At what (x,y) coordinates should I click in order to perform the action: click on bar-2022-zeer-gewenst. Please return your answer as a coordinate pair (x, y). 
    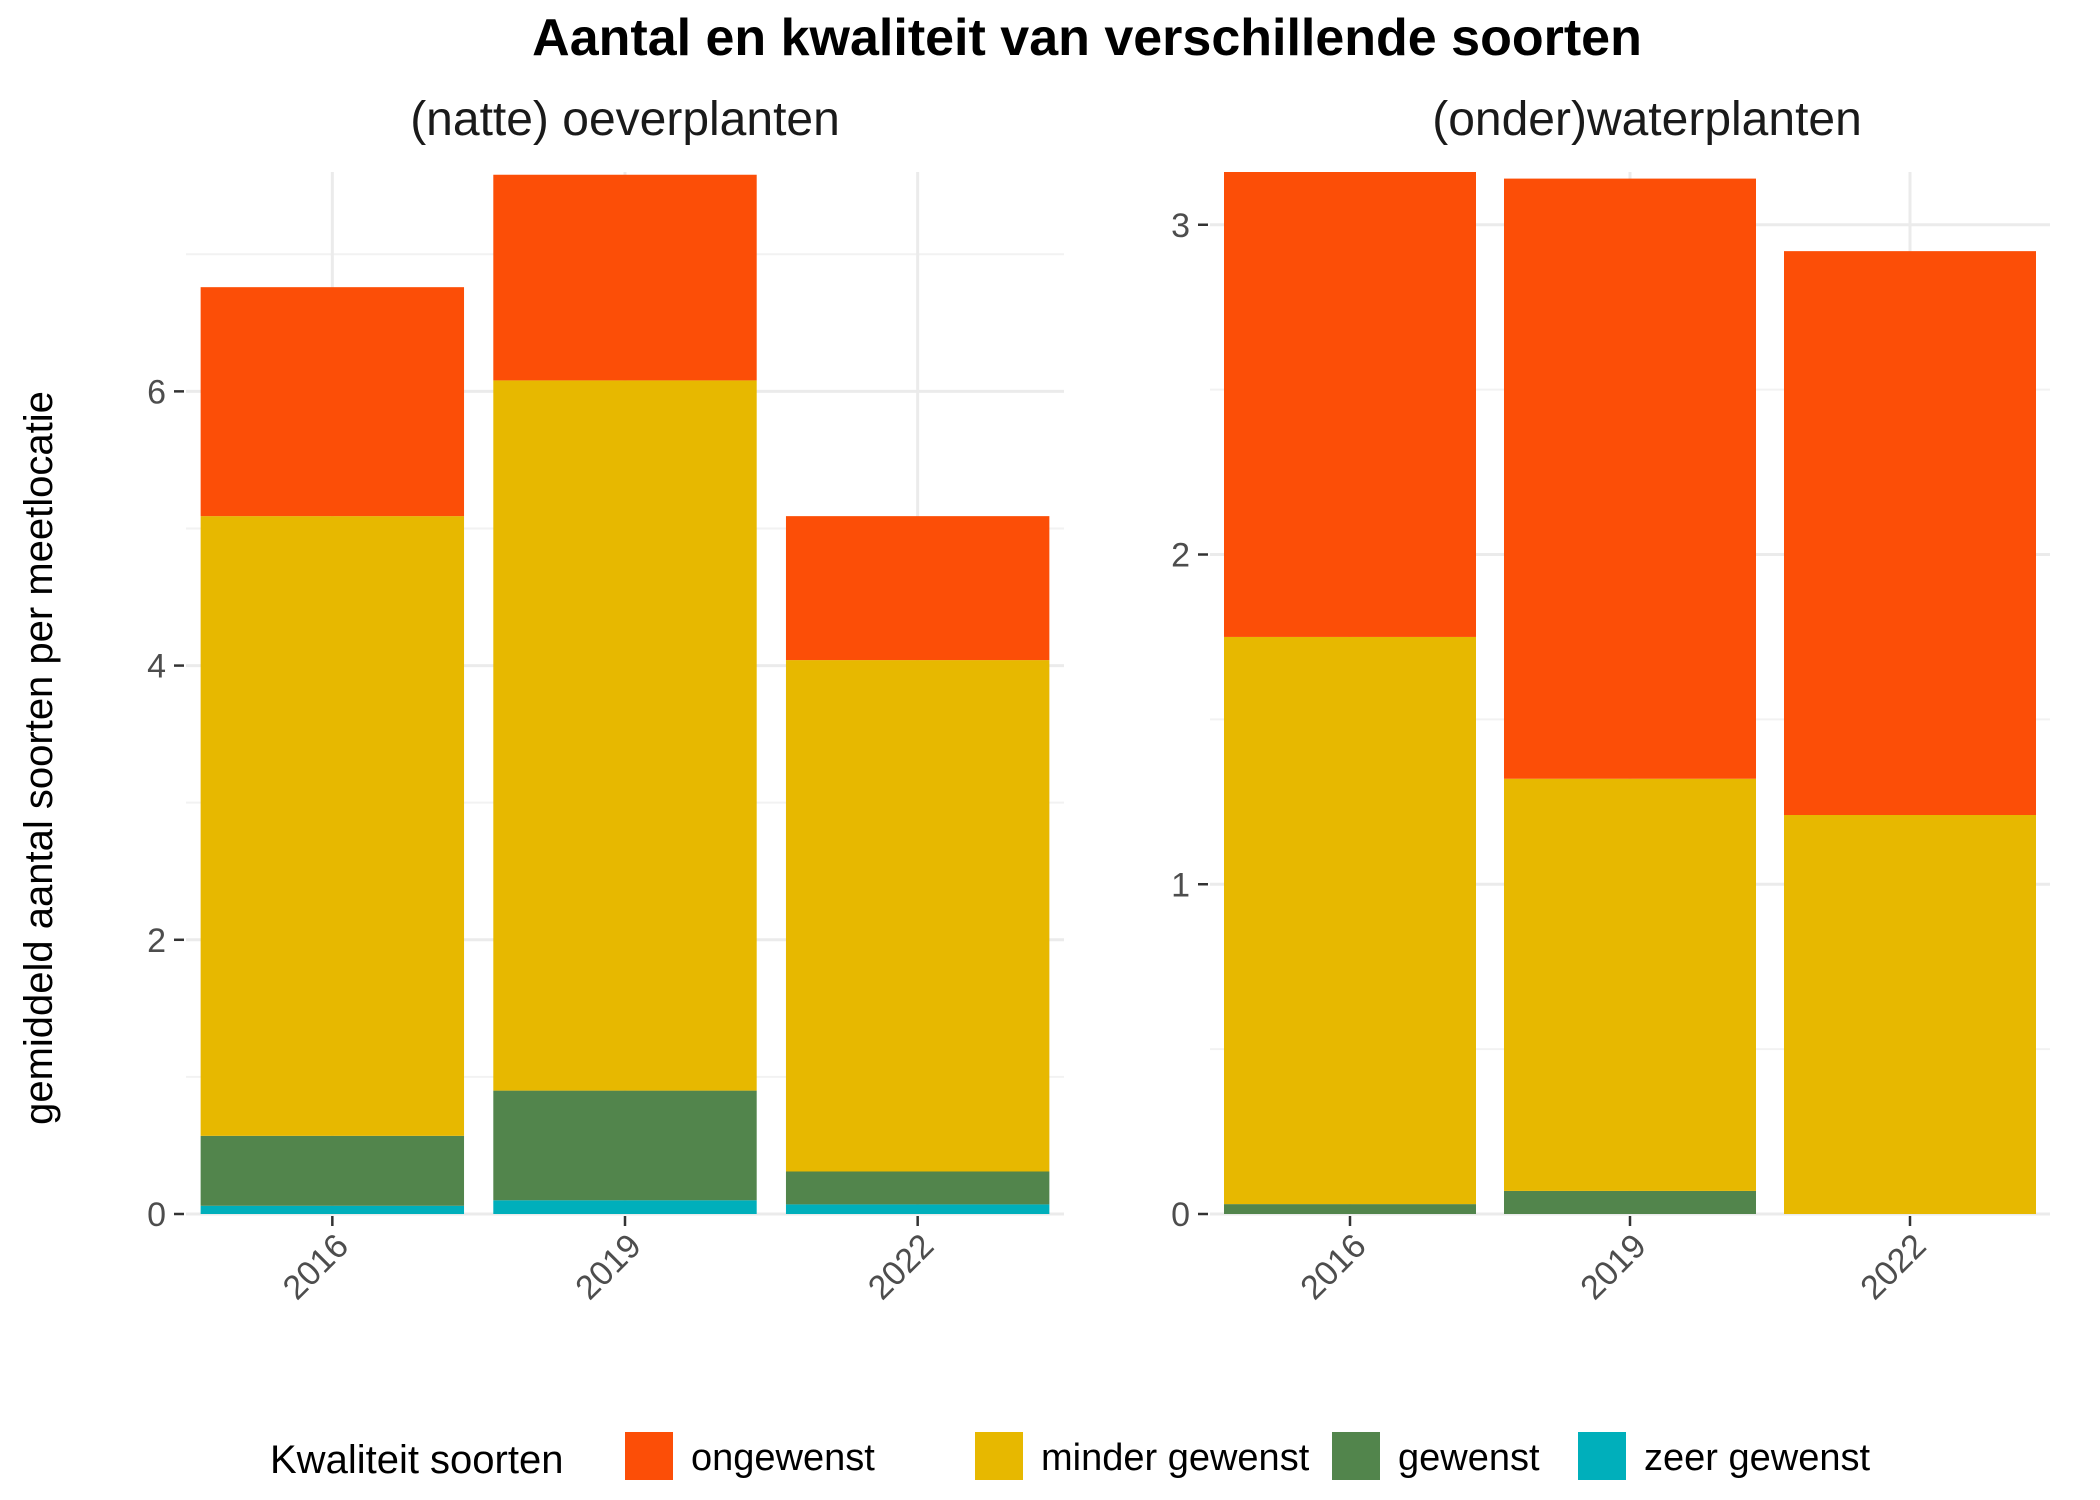
    Looking at the image, I should click on (917, 1209).